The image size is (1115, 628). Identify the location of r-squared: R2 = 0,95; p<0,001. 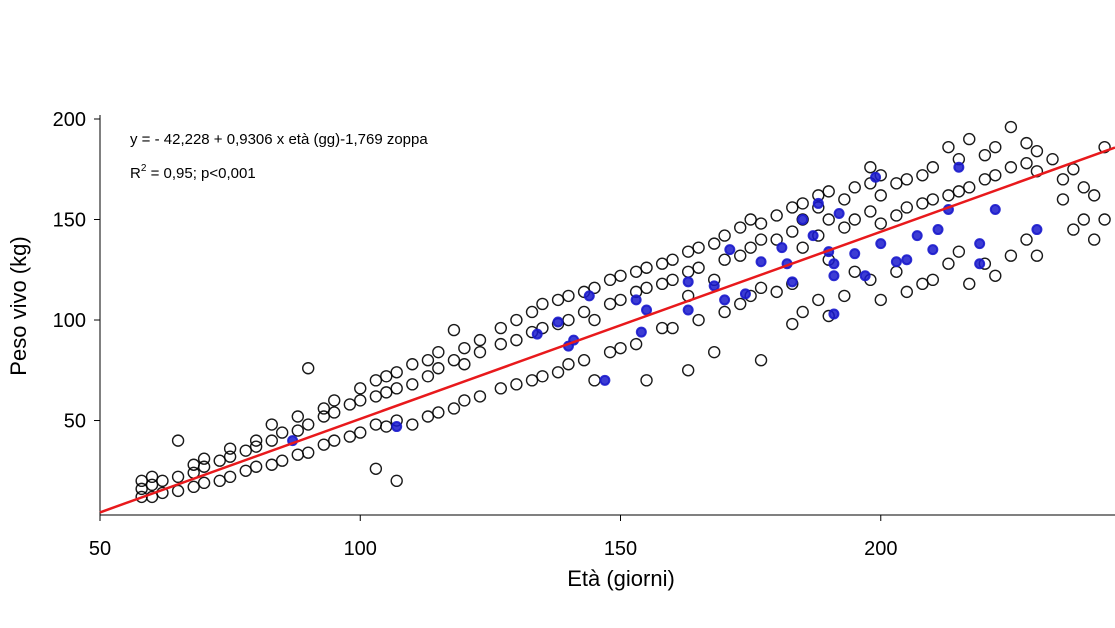
(193, 172).